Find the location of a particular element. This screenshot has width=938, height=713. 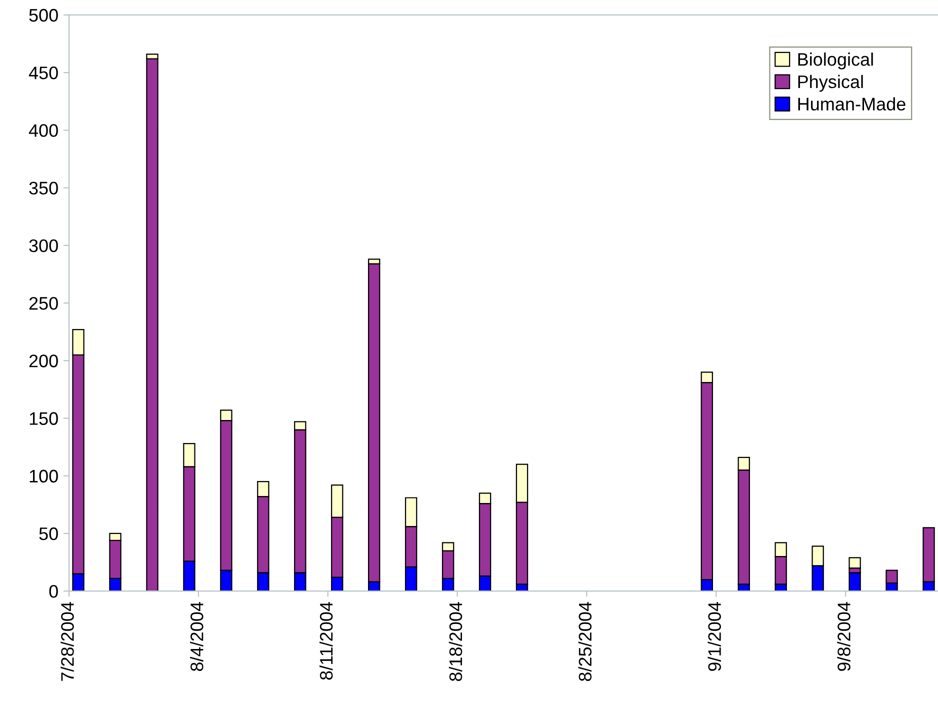

y-tick-label: 100 is located at coordinates (44, 476).